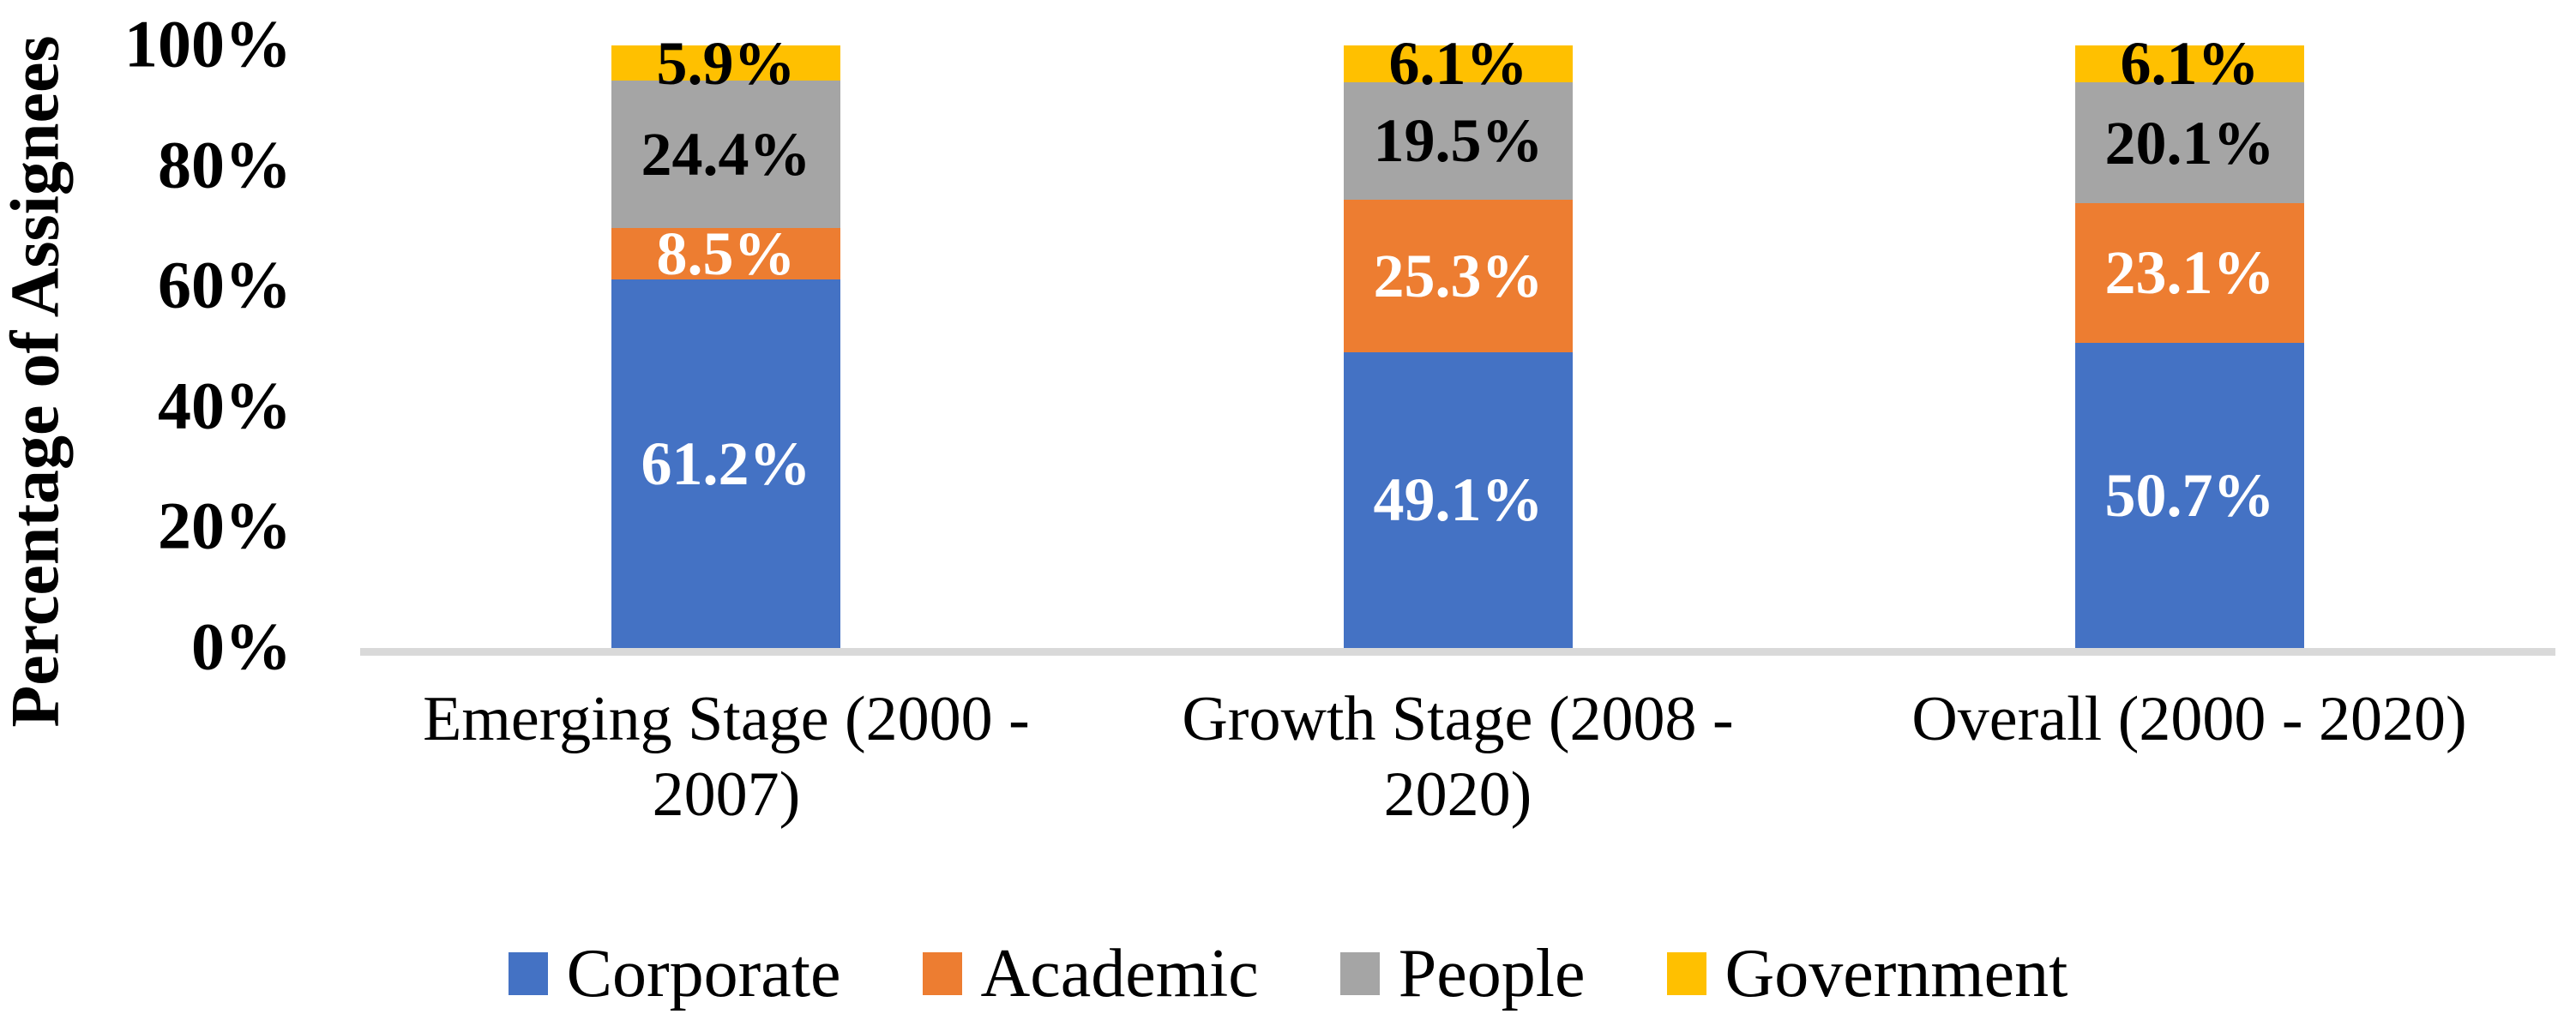 This screenshot has height=1026, width=2576. I want to click on bar-segment-corporate: 61.2%, so click(725, 463).